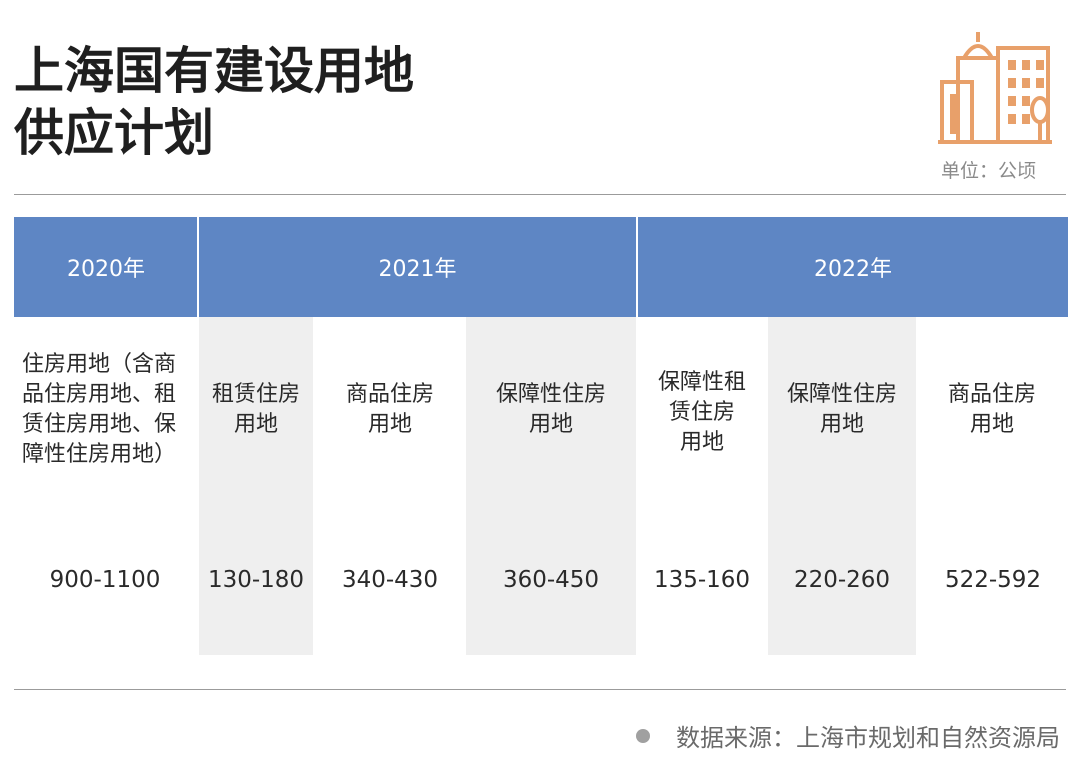 Image resolution: width=1080 pixels, height=780 pixels. I want to click on year-2022: 2022年, so click(853, 269).